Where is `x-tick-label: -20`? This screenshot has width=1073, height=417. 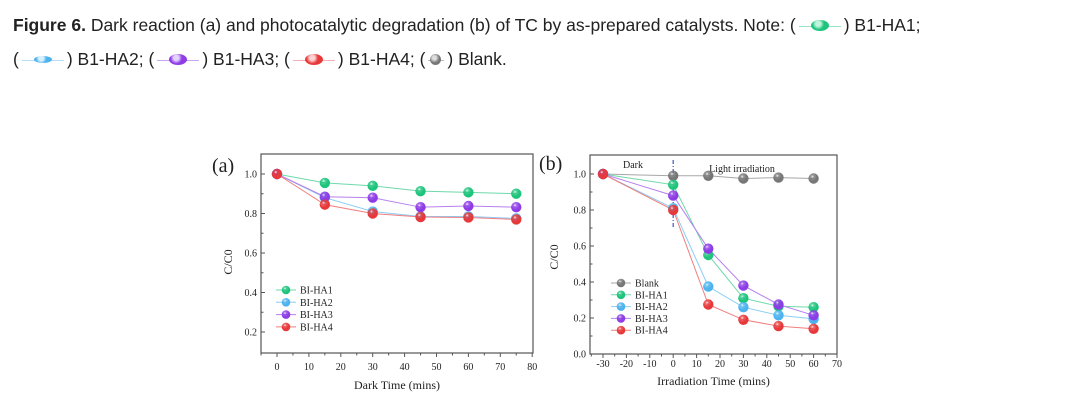 x-tick-label: -20 is located at coordinates (626, 364).